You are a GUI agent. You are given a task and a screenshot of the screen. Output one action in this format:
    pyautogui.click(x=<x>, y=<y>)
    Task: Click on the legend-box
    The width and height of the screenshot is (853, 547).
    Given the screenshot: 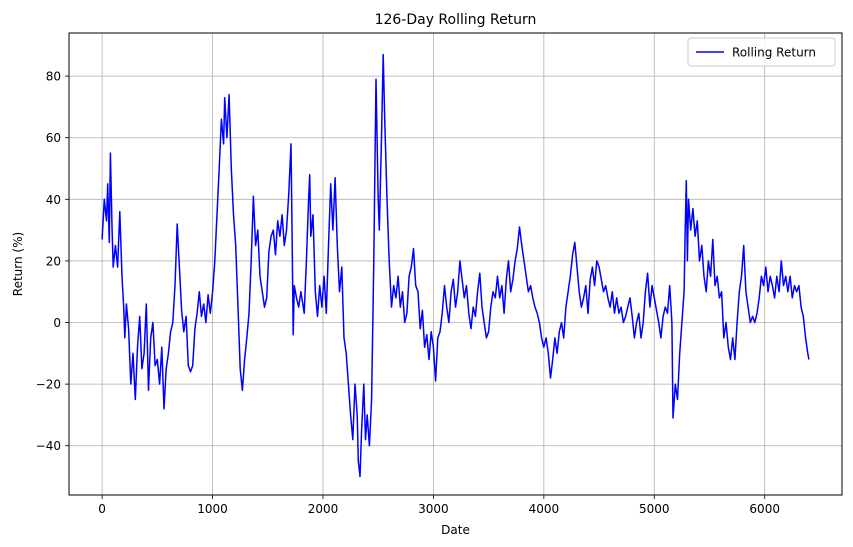 What is the action you would take?
    pyautogui.click(x=761, y=52)
    